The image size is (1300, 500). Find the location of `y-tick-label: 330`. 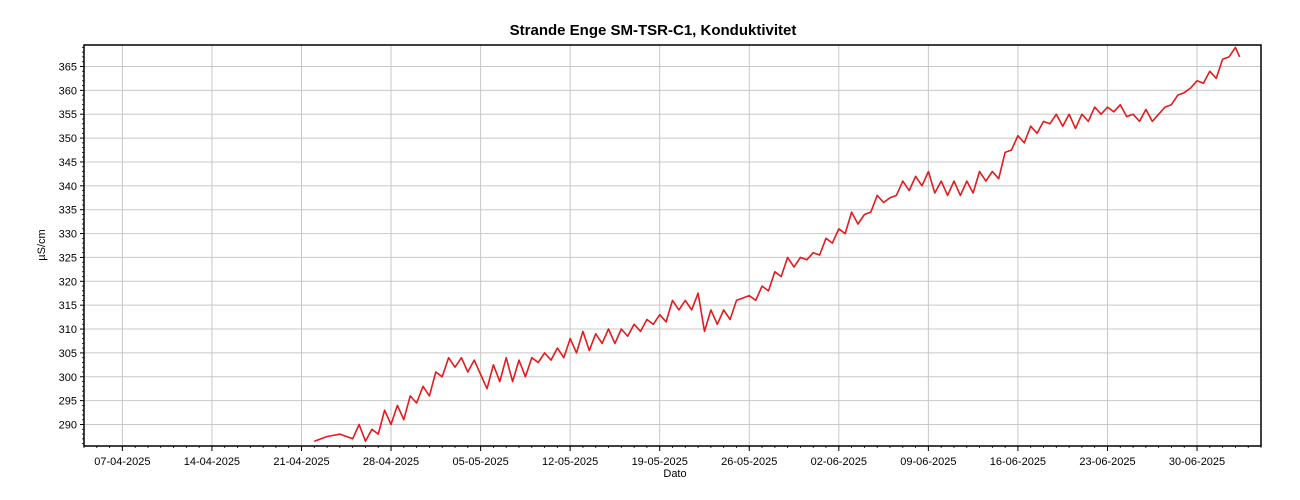

y-tick-label: 330 is located at coordinates (68, 235).